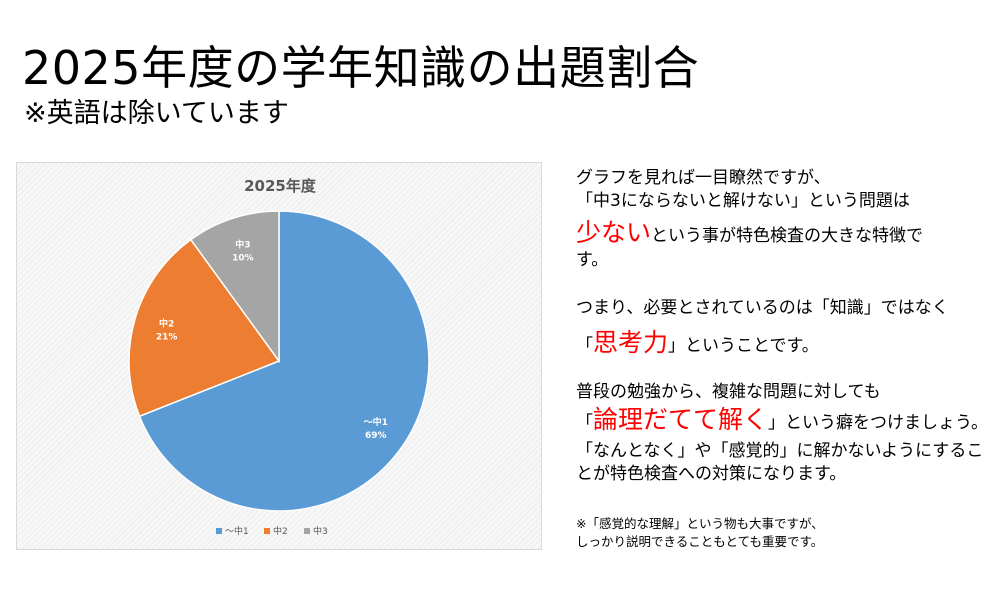 The width and height of the screenshot is (1000, 609). Describe the element at coordinates (762, 308) in the screenshot. I see `paragraph-2-line-1: つまり、必要とされているのは「知識」ではなく` at that location.